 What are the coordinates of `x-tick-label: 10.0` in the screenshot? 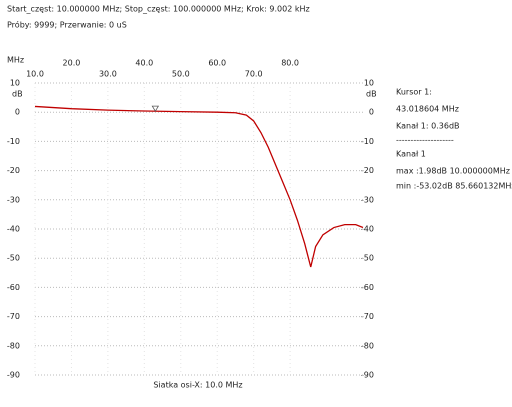 It's located at (35, 74).